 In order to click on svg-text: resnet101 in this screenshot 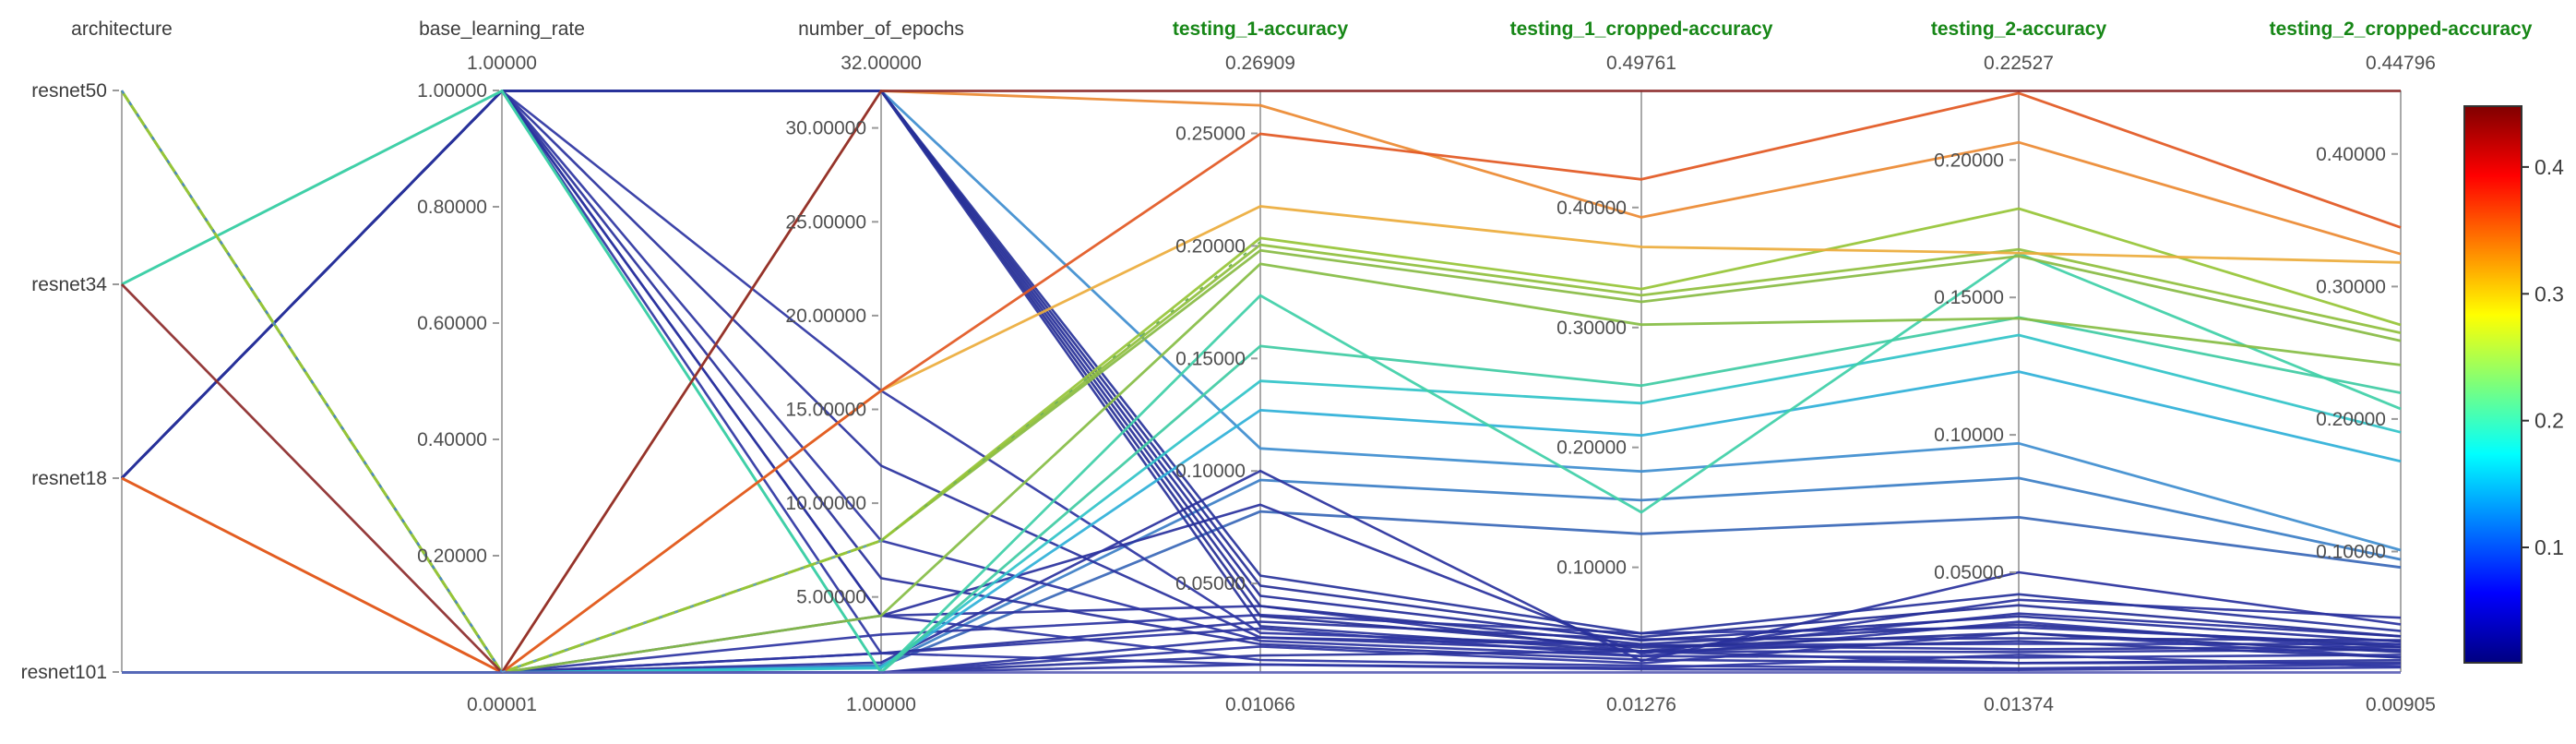, I will do `click(64, 672)`.